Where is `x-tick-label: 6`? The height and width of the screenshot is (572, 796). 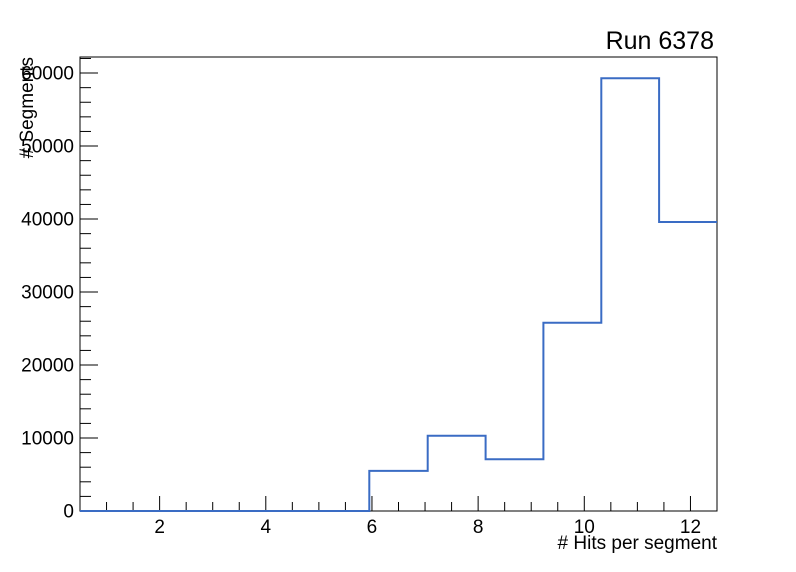
x-tick-label: 6 is located at coordinates (372, 527).